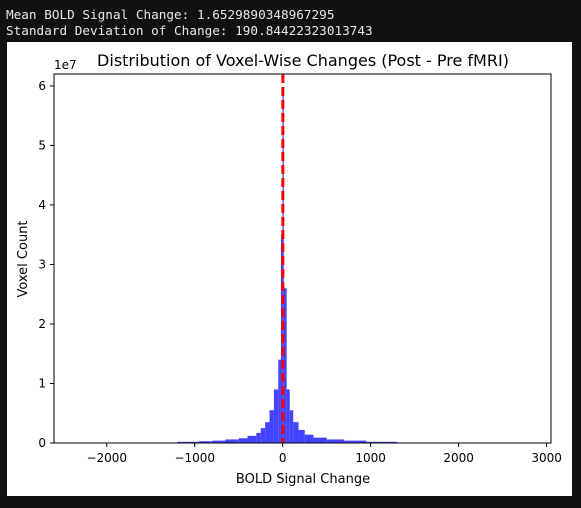 This screenshot has width=581, height=508. I want to click on y-axis-offset-label: 1e7, so click(65, 65).